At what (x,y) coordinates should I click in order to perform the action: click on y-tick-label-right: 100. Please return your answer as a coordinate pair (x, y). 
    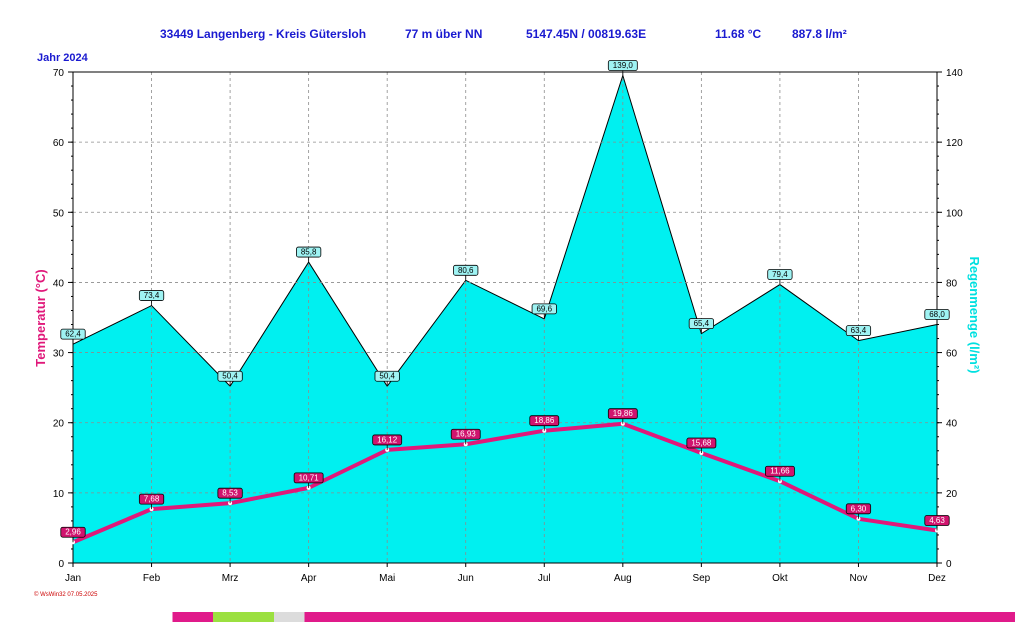
    Looking at the image, I should click on (954, 213).